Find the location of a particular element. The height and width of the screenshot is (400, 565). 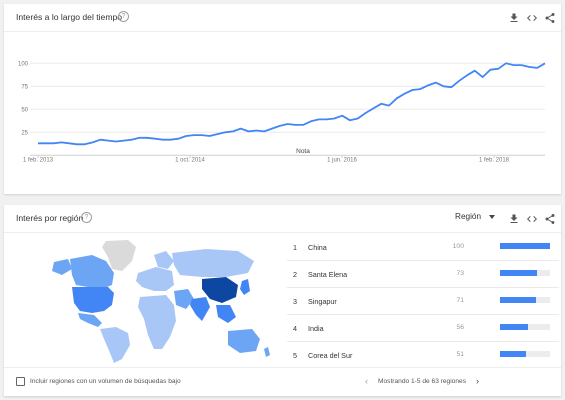

x-tick-label: 1 feb. 2018 is located at coordinates (494, 161).